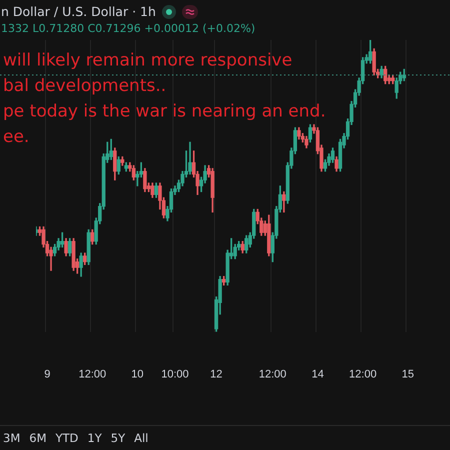  What do you see at coordinates (128, 28) in the screenshot?
I see `chart-subtitle: 1332 L0.71280 C0.71296 +0.00012 (+0.02%)` at bounding box center [128, 28].